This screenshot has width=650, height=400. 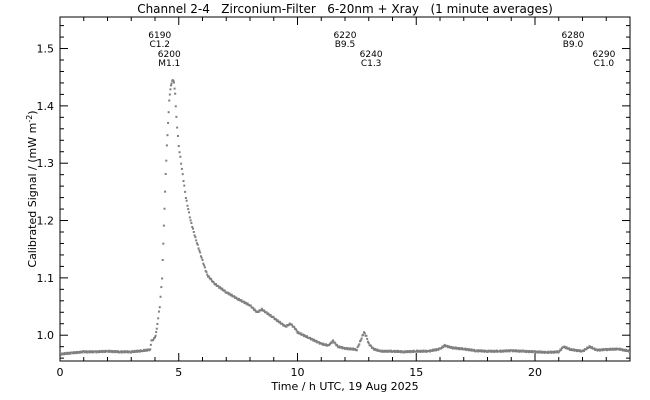 What do you see at coordinates (344, 386) in the screenshot?
I see `x-axis-label: Time / h UTC, 19 Aug 2025` at bounding box center [344, 386].